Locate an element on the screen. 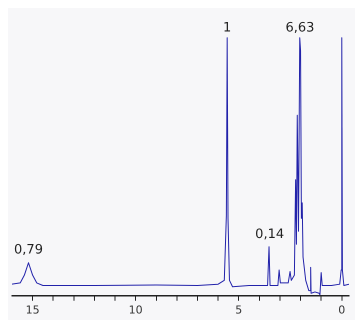 This screenshot has width=363, height=328. x-tick-label: 10 is located at coordinates (135, 309).